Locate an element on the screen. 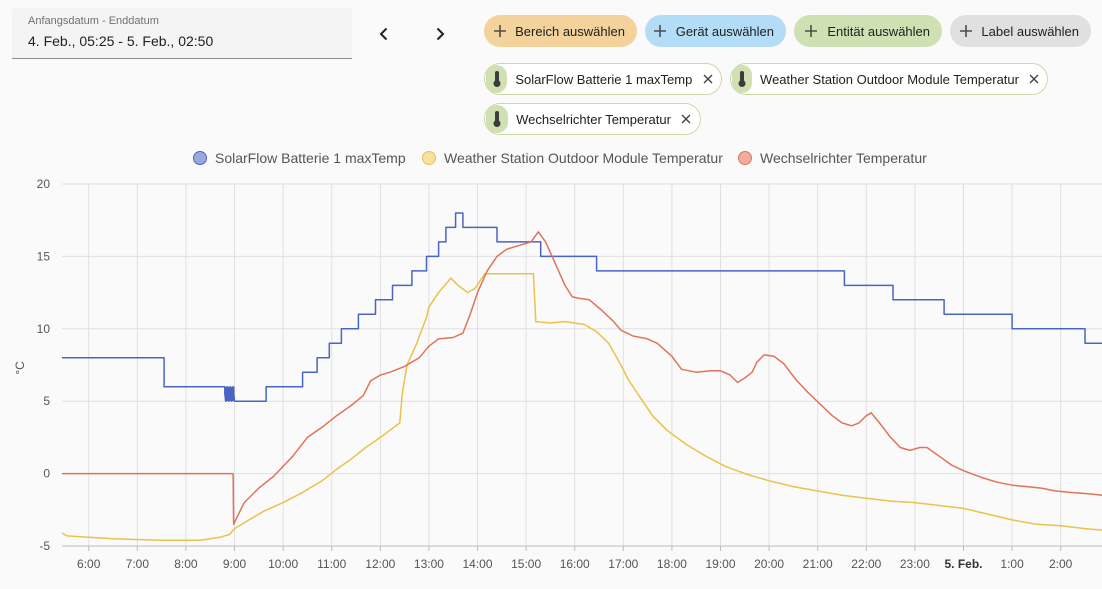 The width and height of the screenshot is (1102, 589). entity-picker-button: Entität auswählen is located at coordinates (868, 31).